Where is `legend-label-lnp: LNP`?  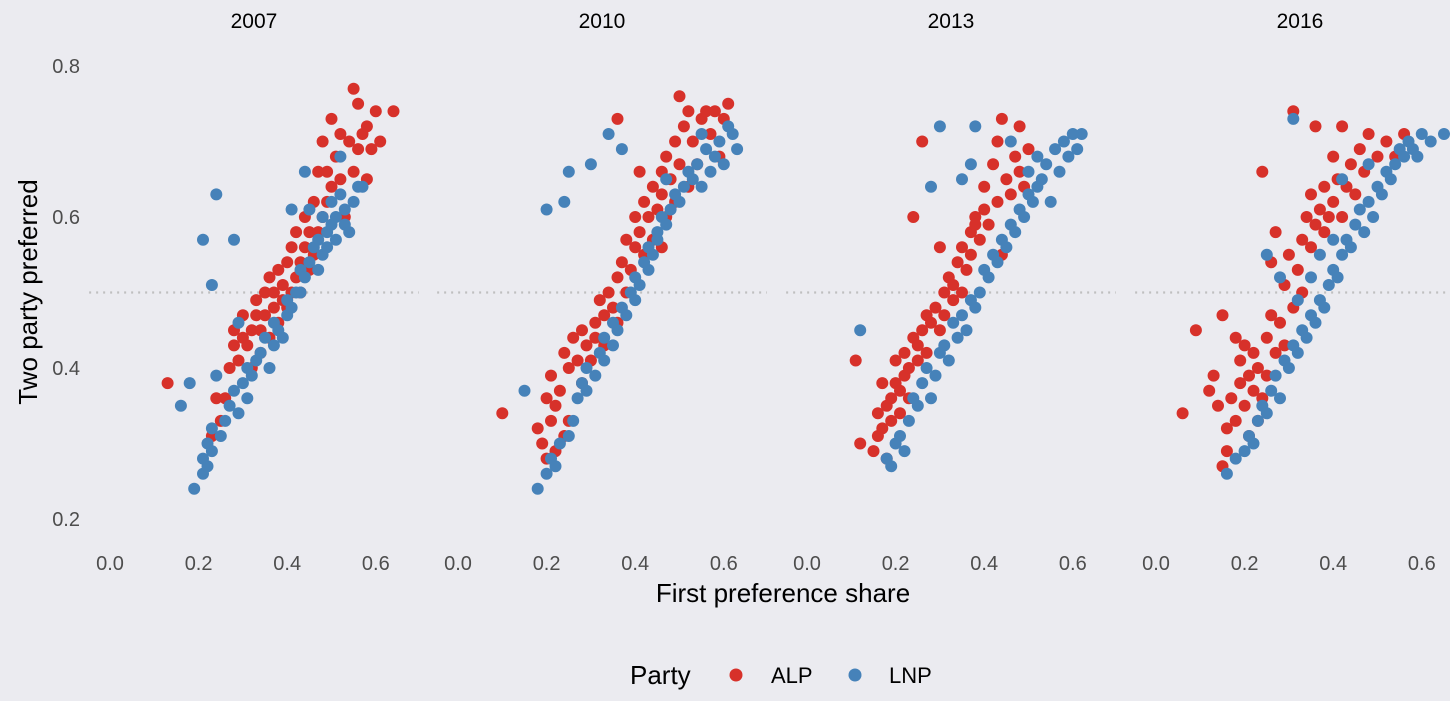 legend-label-lnp: LNP is located at coordinates (910, 675).